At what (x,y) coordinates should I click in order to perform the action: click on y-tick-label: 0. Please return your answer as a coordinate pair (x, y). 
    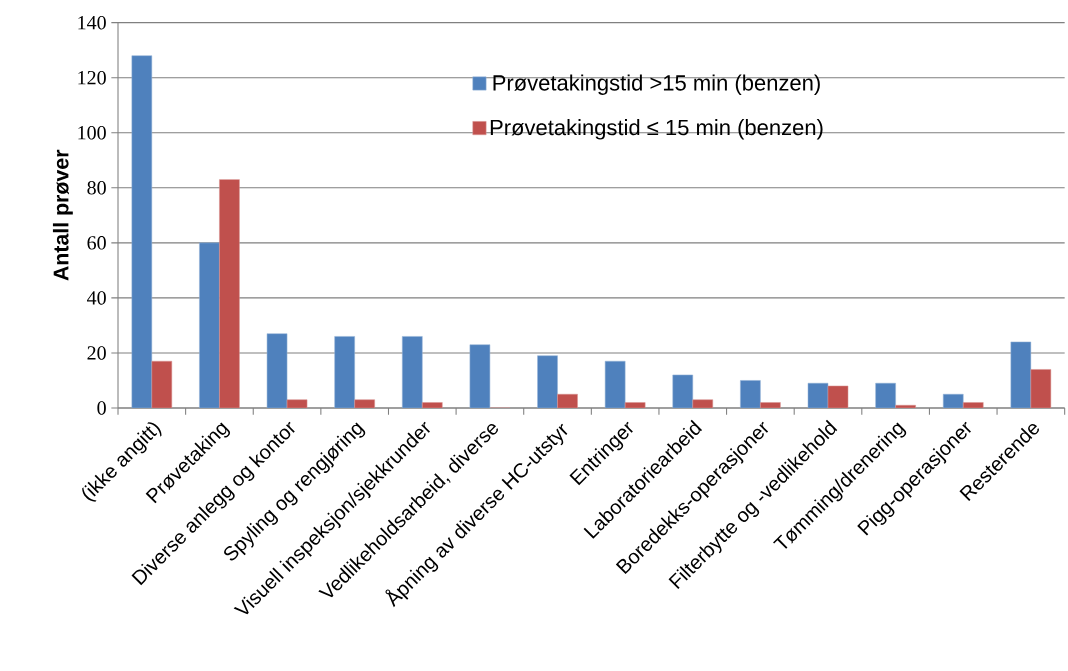
    Looking at the image, I should click on (101, 408).